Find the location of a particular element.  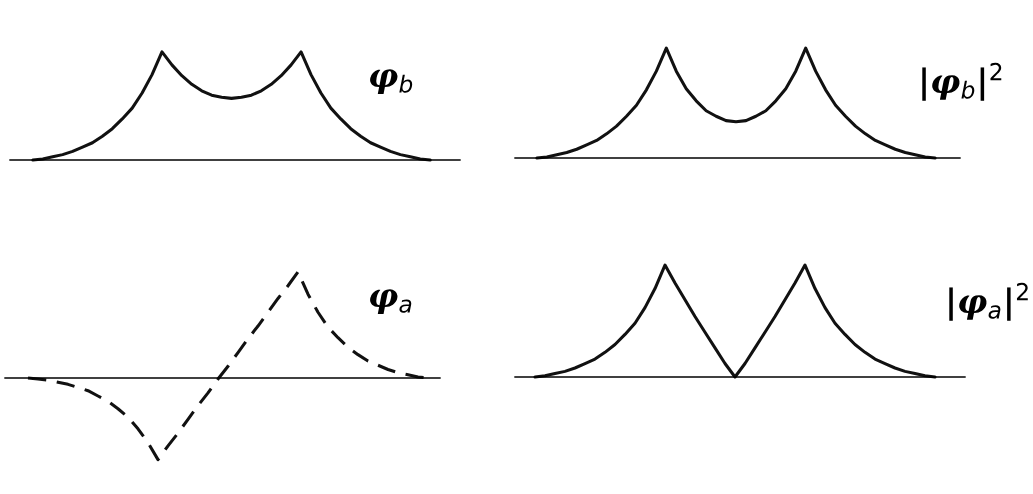

chart-title: φ$_{b}$ is located at coordinates (391, 81).